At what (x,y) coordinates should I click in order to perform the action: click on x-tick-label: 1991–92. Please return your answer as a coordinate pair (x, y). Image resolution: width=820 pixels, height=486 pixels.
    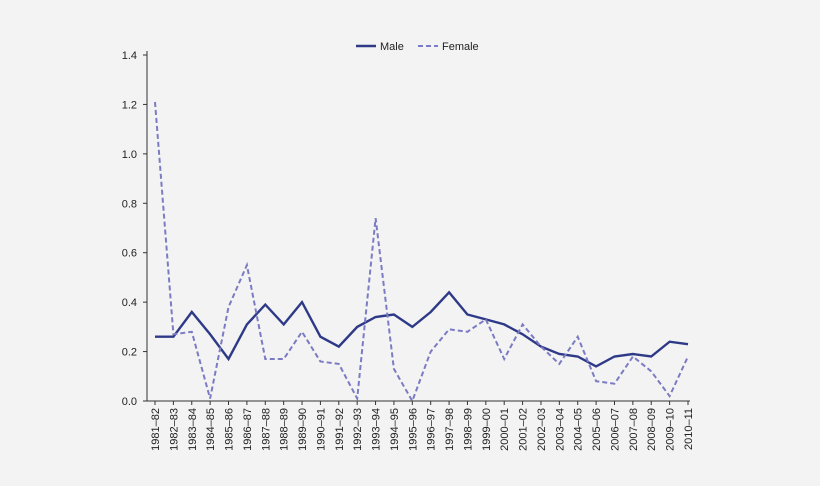
    Looking at the image, I should click on (340, 429).